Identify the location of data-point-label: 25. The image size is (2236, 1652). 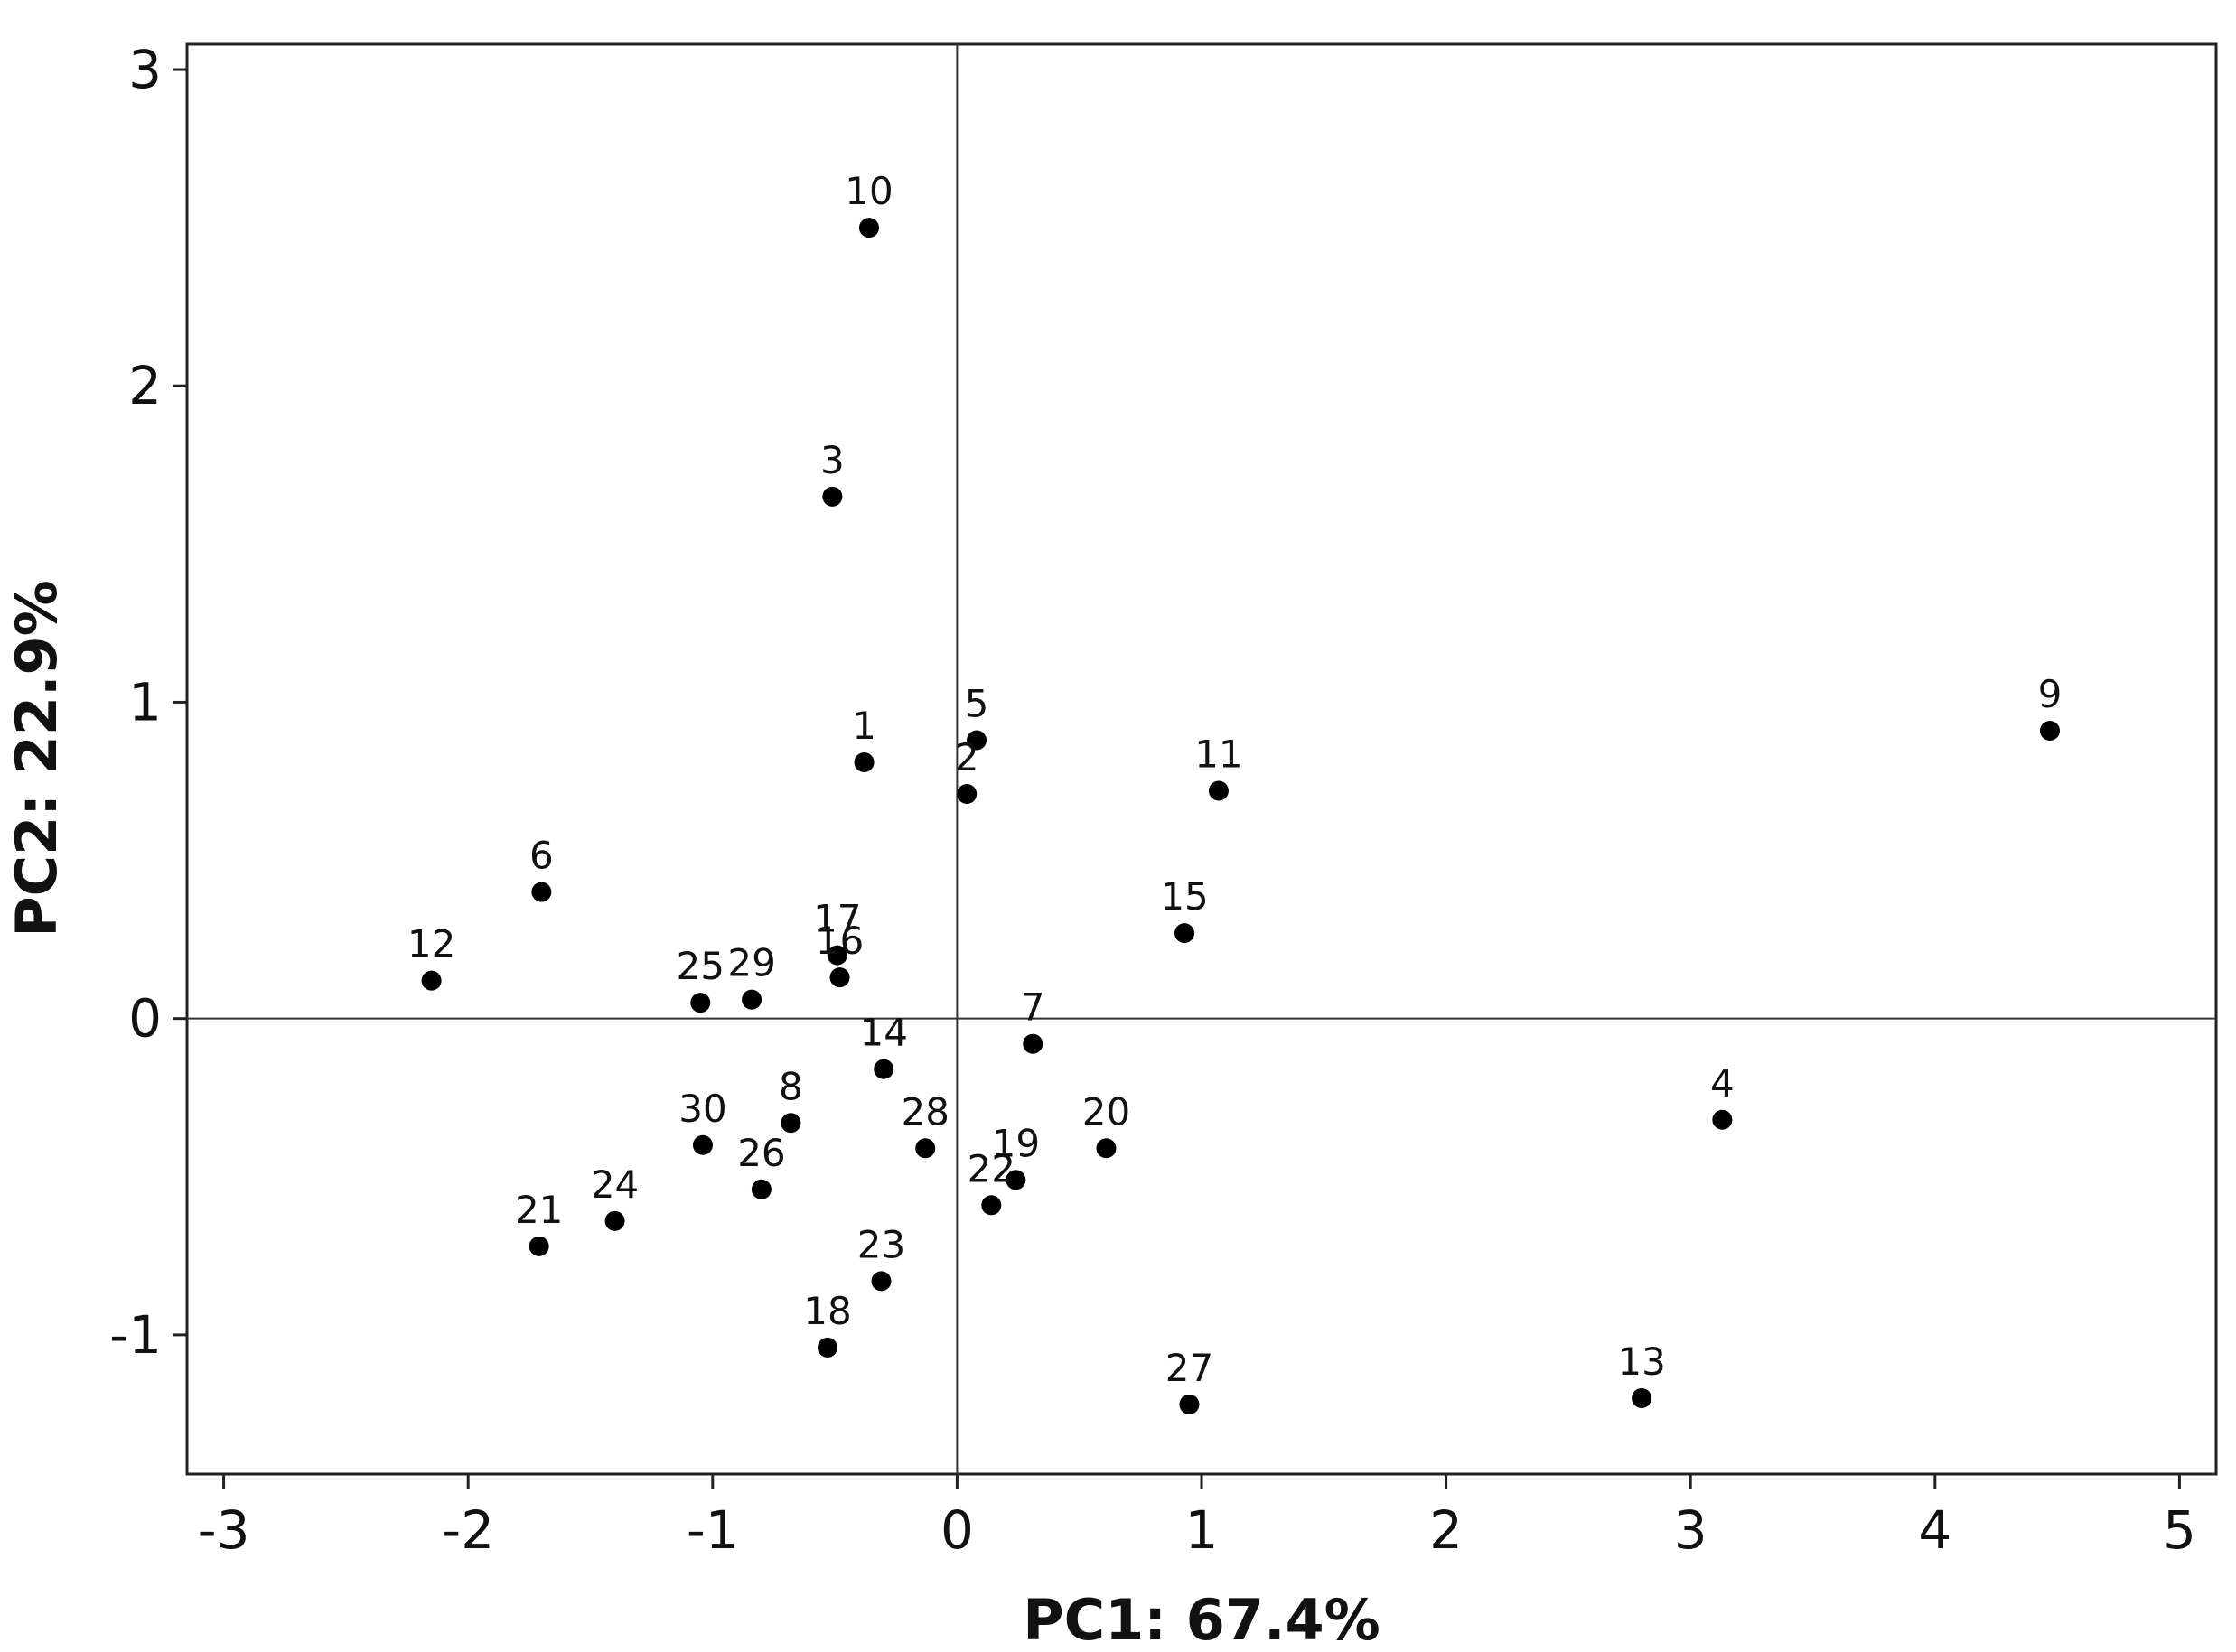
(701, 966).